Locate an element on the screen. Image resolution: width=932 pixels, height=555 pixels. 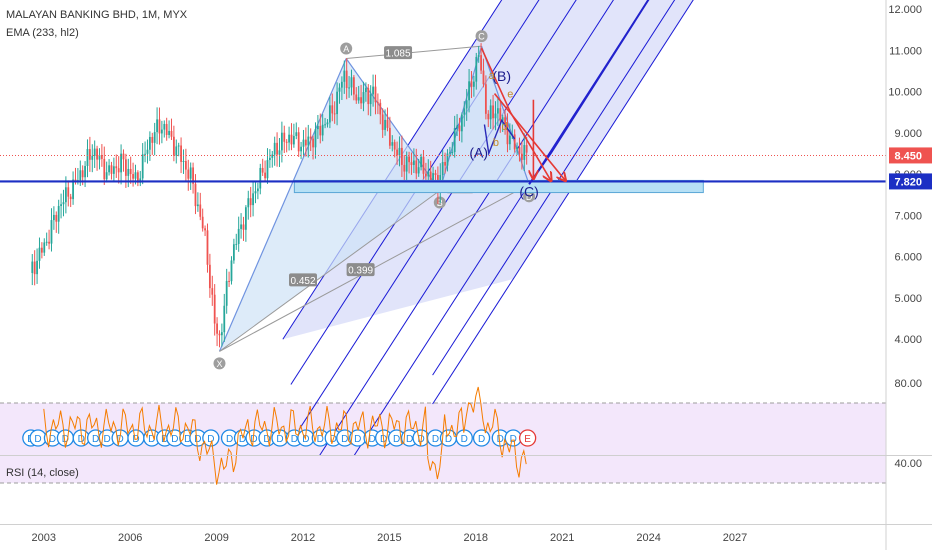
wave-label-2: (C) is located at coordinates (528, 192).